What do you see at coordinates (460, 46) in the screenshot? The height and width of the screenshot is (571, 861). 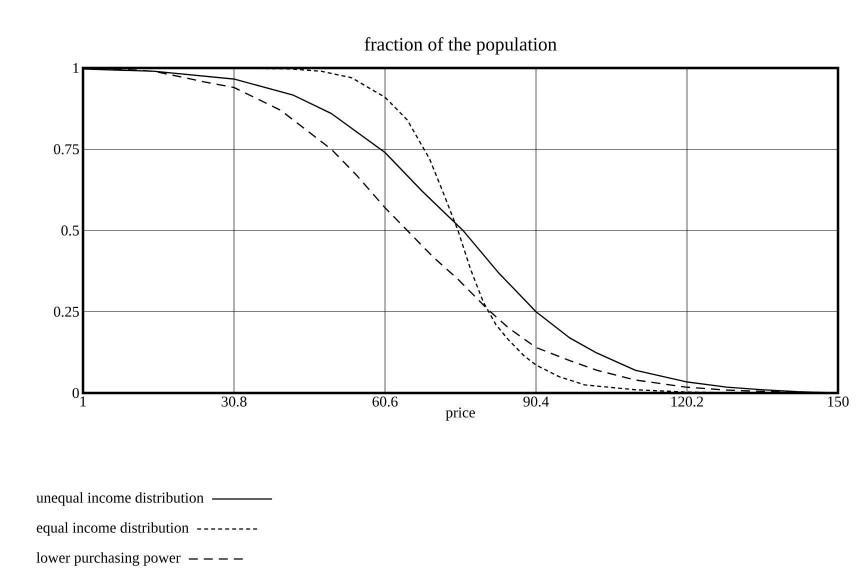 I see `chart-title: fraction of the population` at bounding box center [460, 46].